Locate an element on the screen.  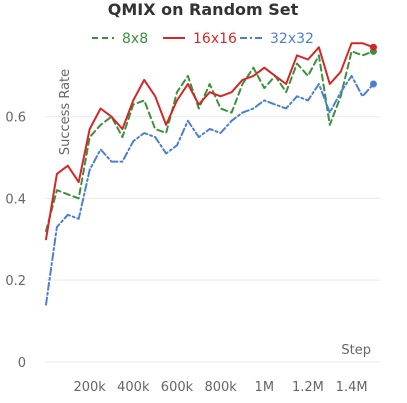
y-tick-label: 0 is located at coordinates (22, 363).